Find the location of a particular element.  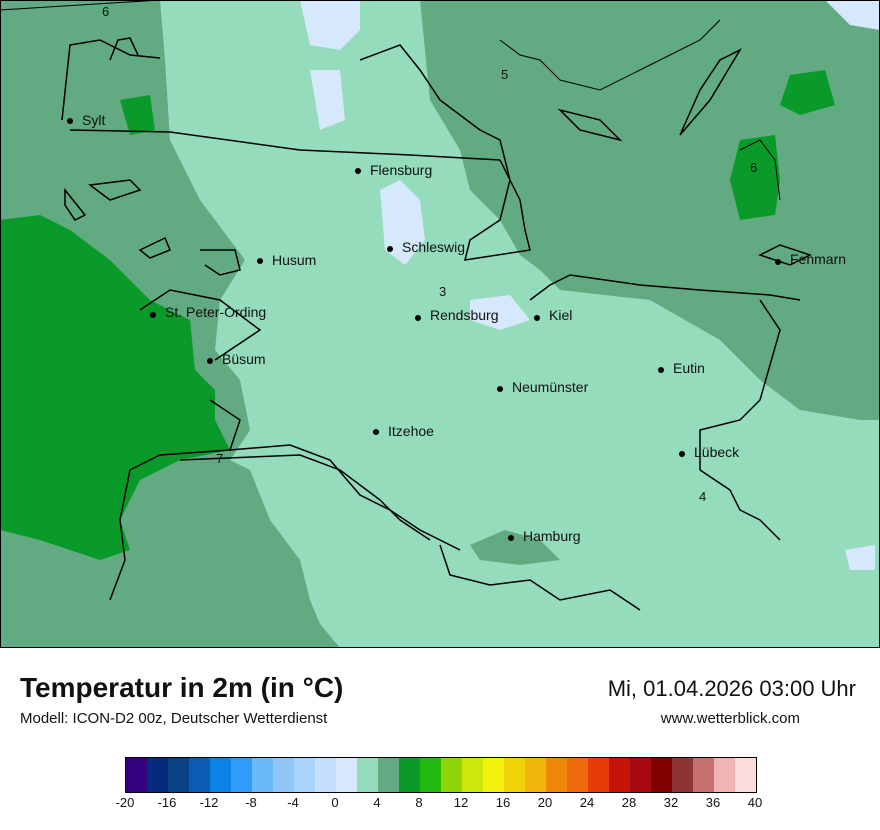

city-fehmarn: Fehmarn is located at coordinates (810, 259).